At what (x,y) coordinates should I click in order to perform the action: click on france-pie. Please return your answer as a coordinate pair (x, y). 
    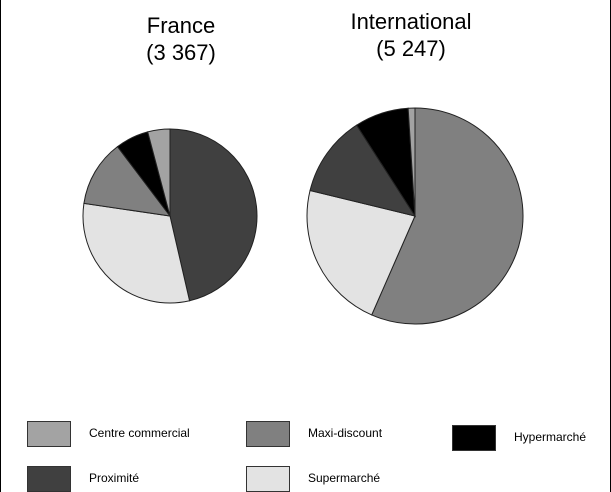
    Looking at the image, I should click on (170, 216).